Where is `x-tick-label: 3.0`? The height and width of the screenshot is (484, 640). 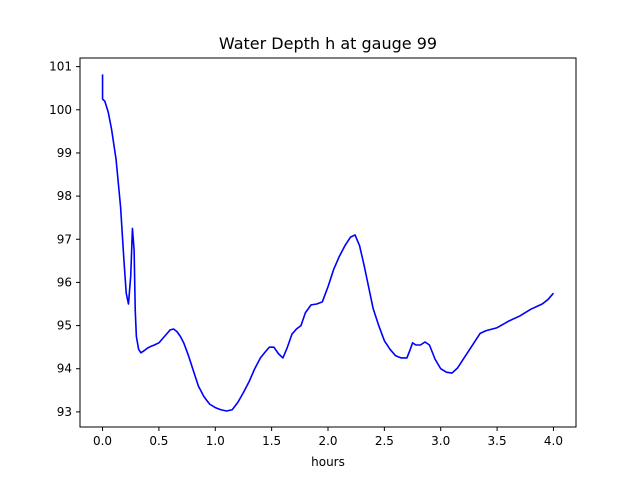
x-tick-label: 3.0 is located at coordinates (440, 441).